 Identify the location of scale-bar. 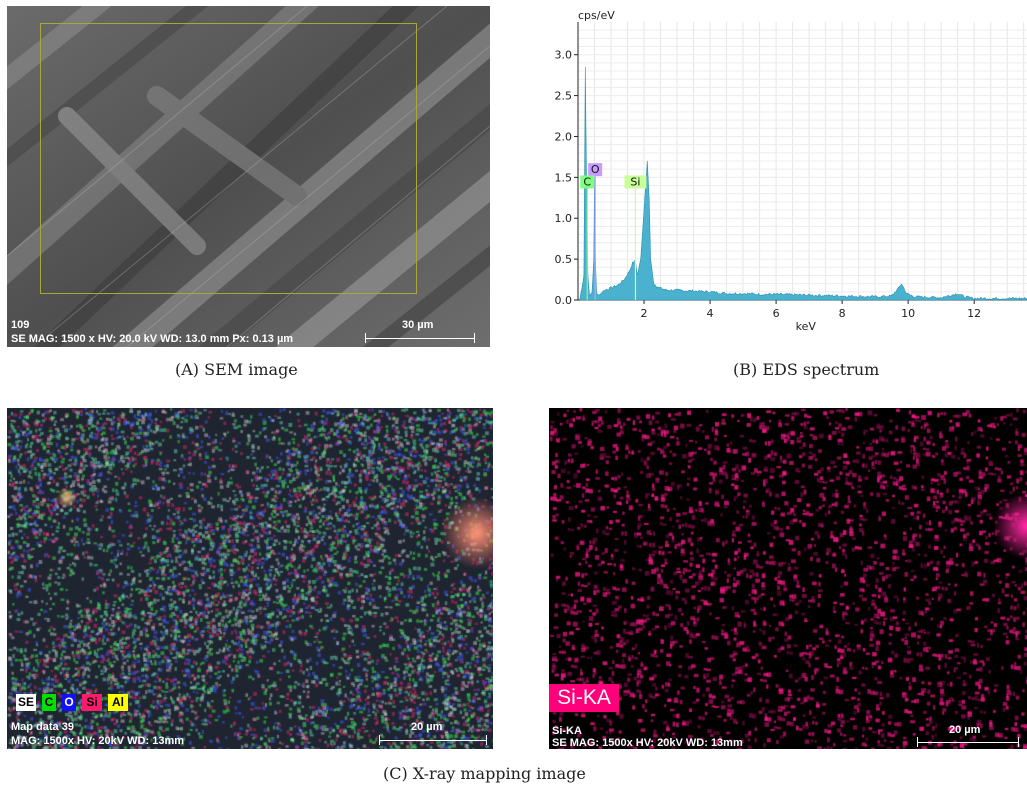
(420, 338).